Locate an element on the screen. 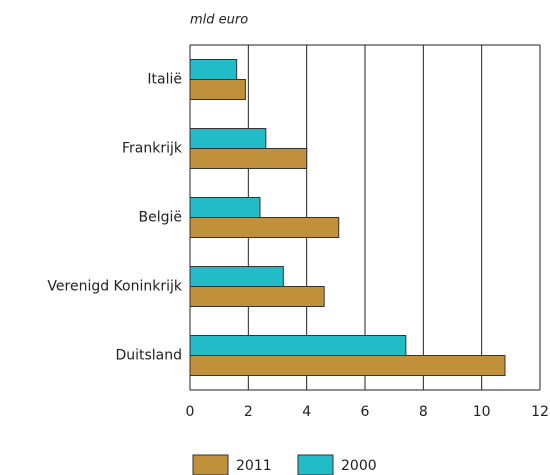 The width and height of the screenshot is (550, 475). y-tick-label: Duitsland is located at coordinates (148, 356).